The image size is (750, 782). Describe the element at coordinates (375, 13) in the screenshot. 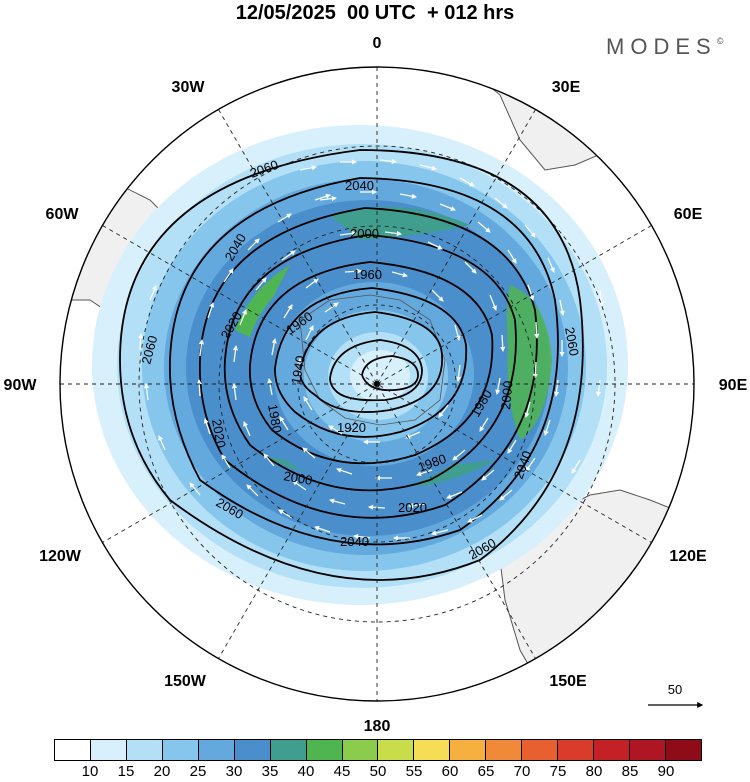

I see `map-title: 12/05/2025 00 UTC + 012 hrs` at that location.